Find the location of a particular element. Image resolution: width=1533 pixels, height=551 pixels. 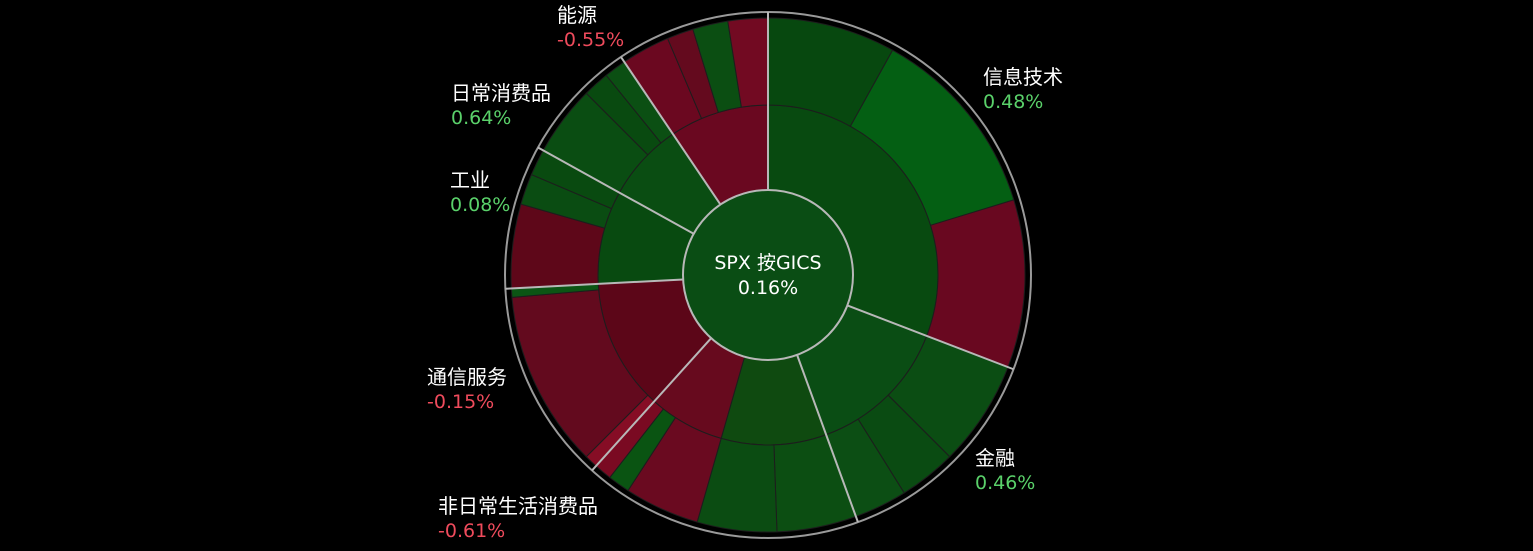

sector-label-change-4: 0.08% is located at coordinates (480, 205).